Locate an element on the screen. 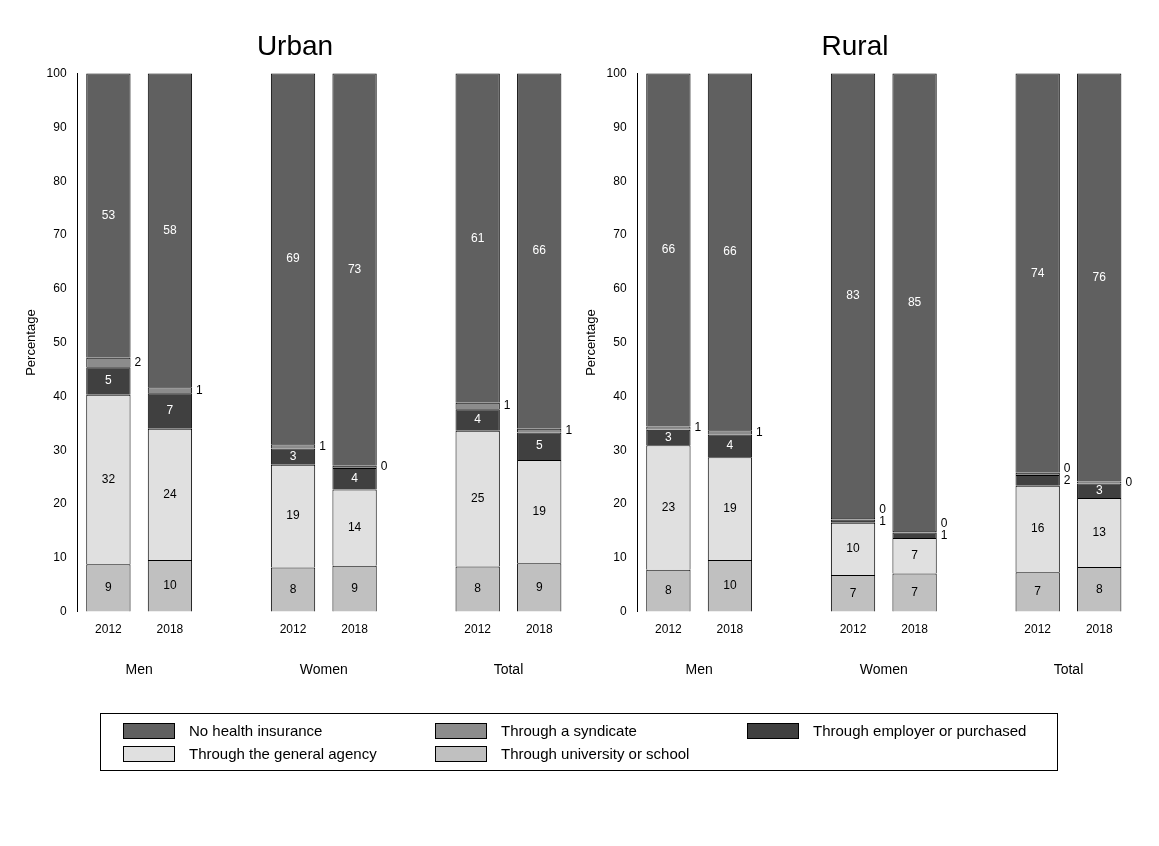 The image size is (1159, 846). legend-label: Through a syndicate is located at coordinates (569, 730).